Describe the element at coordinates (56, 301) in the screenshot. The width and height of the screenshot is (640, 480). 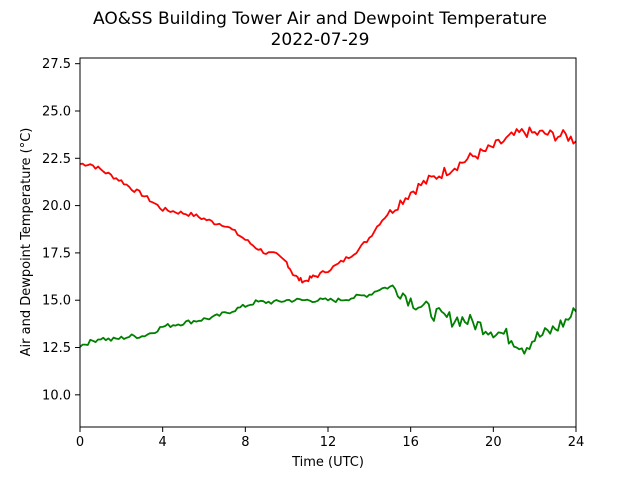
I see `y-tick-label: 15.0` at that location.